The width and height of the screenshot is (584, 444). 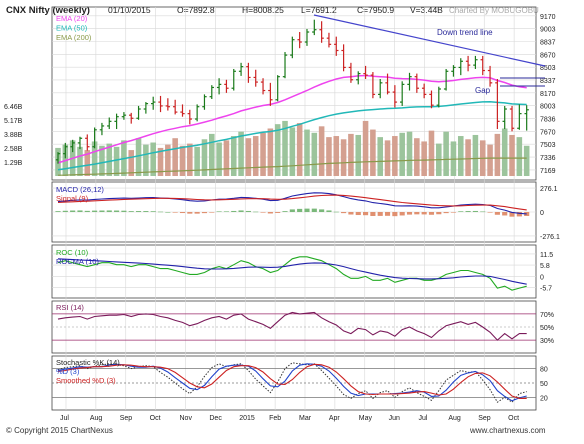 What do you see at coordinates (548, 94) in the screenshot?
I see `price-y-tick: 8170` at bounding box center [548, 94].